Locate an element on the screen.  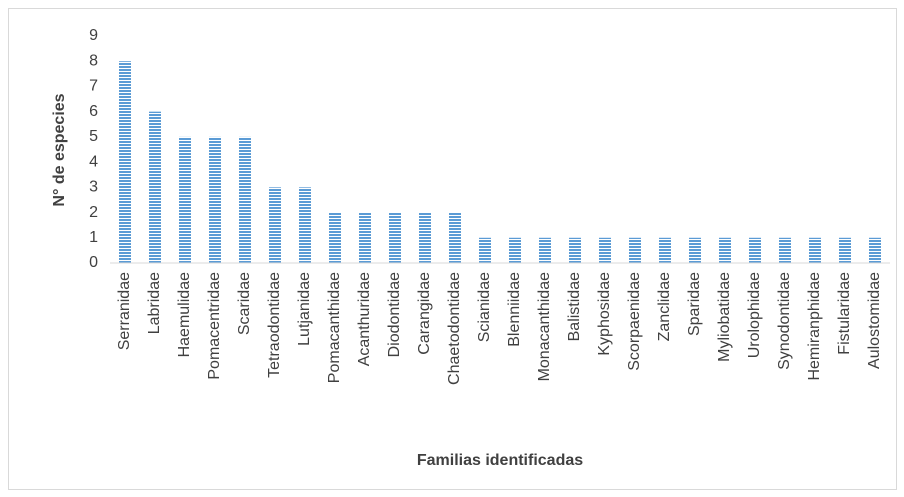
x-tick-label: Synodontidae is located at coordinates (784, 321).